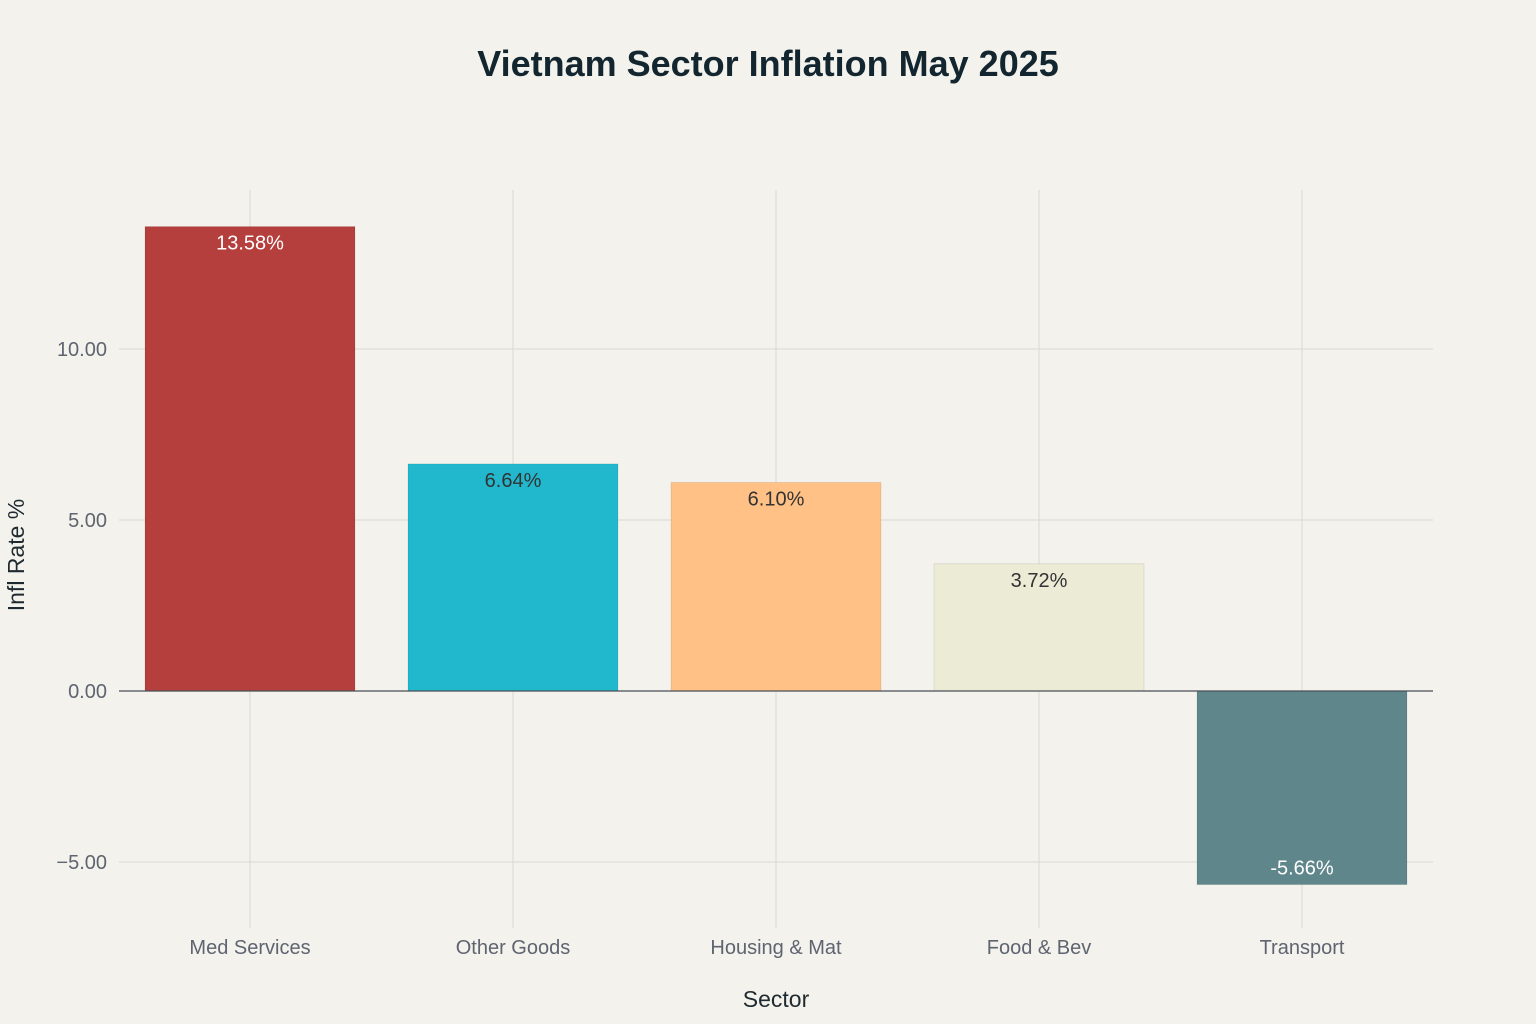  What do you see at coordinates (513, 948) in the screenshot?
I see `x-tick-label: Other Goods` at bounding box center [513, 948].